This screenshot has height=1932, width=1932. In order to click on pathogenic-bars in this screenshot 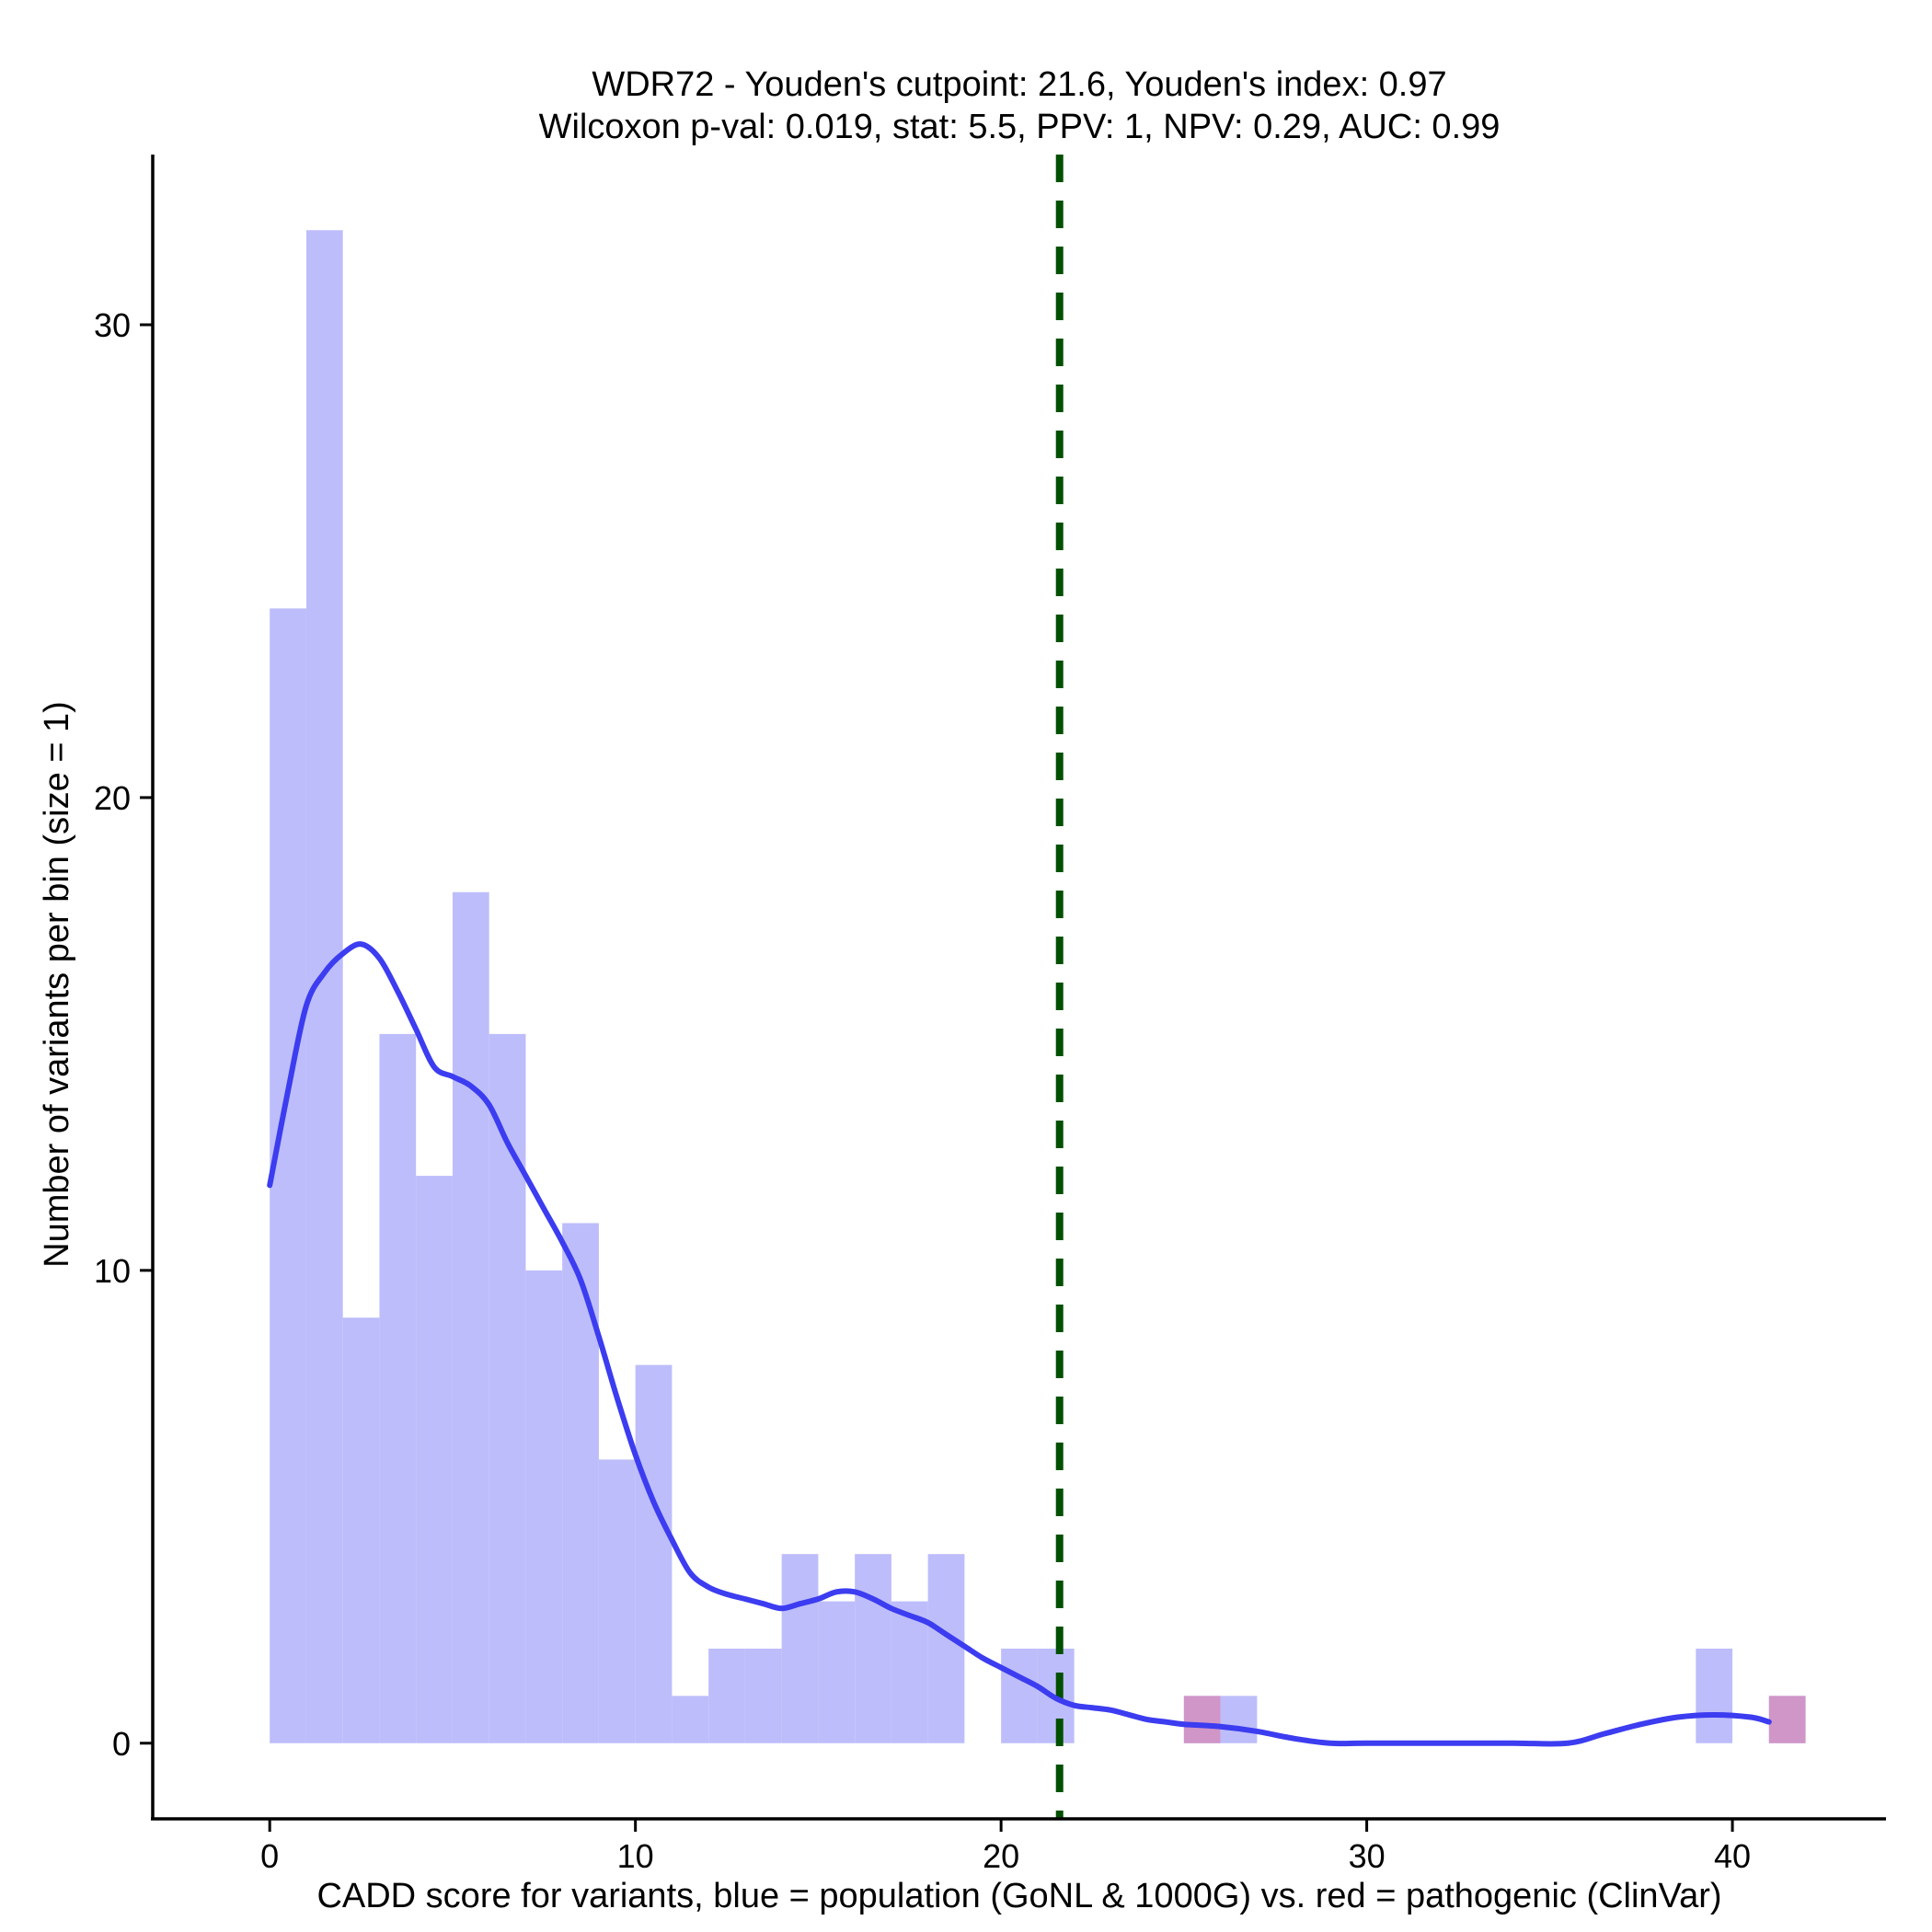, I will do `click(1494, 1719)`.